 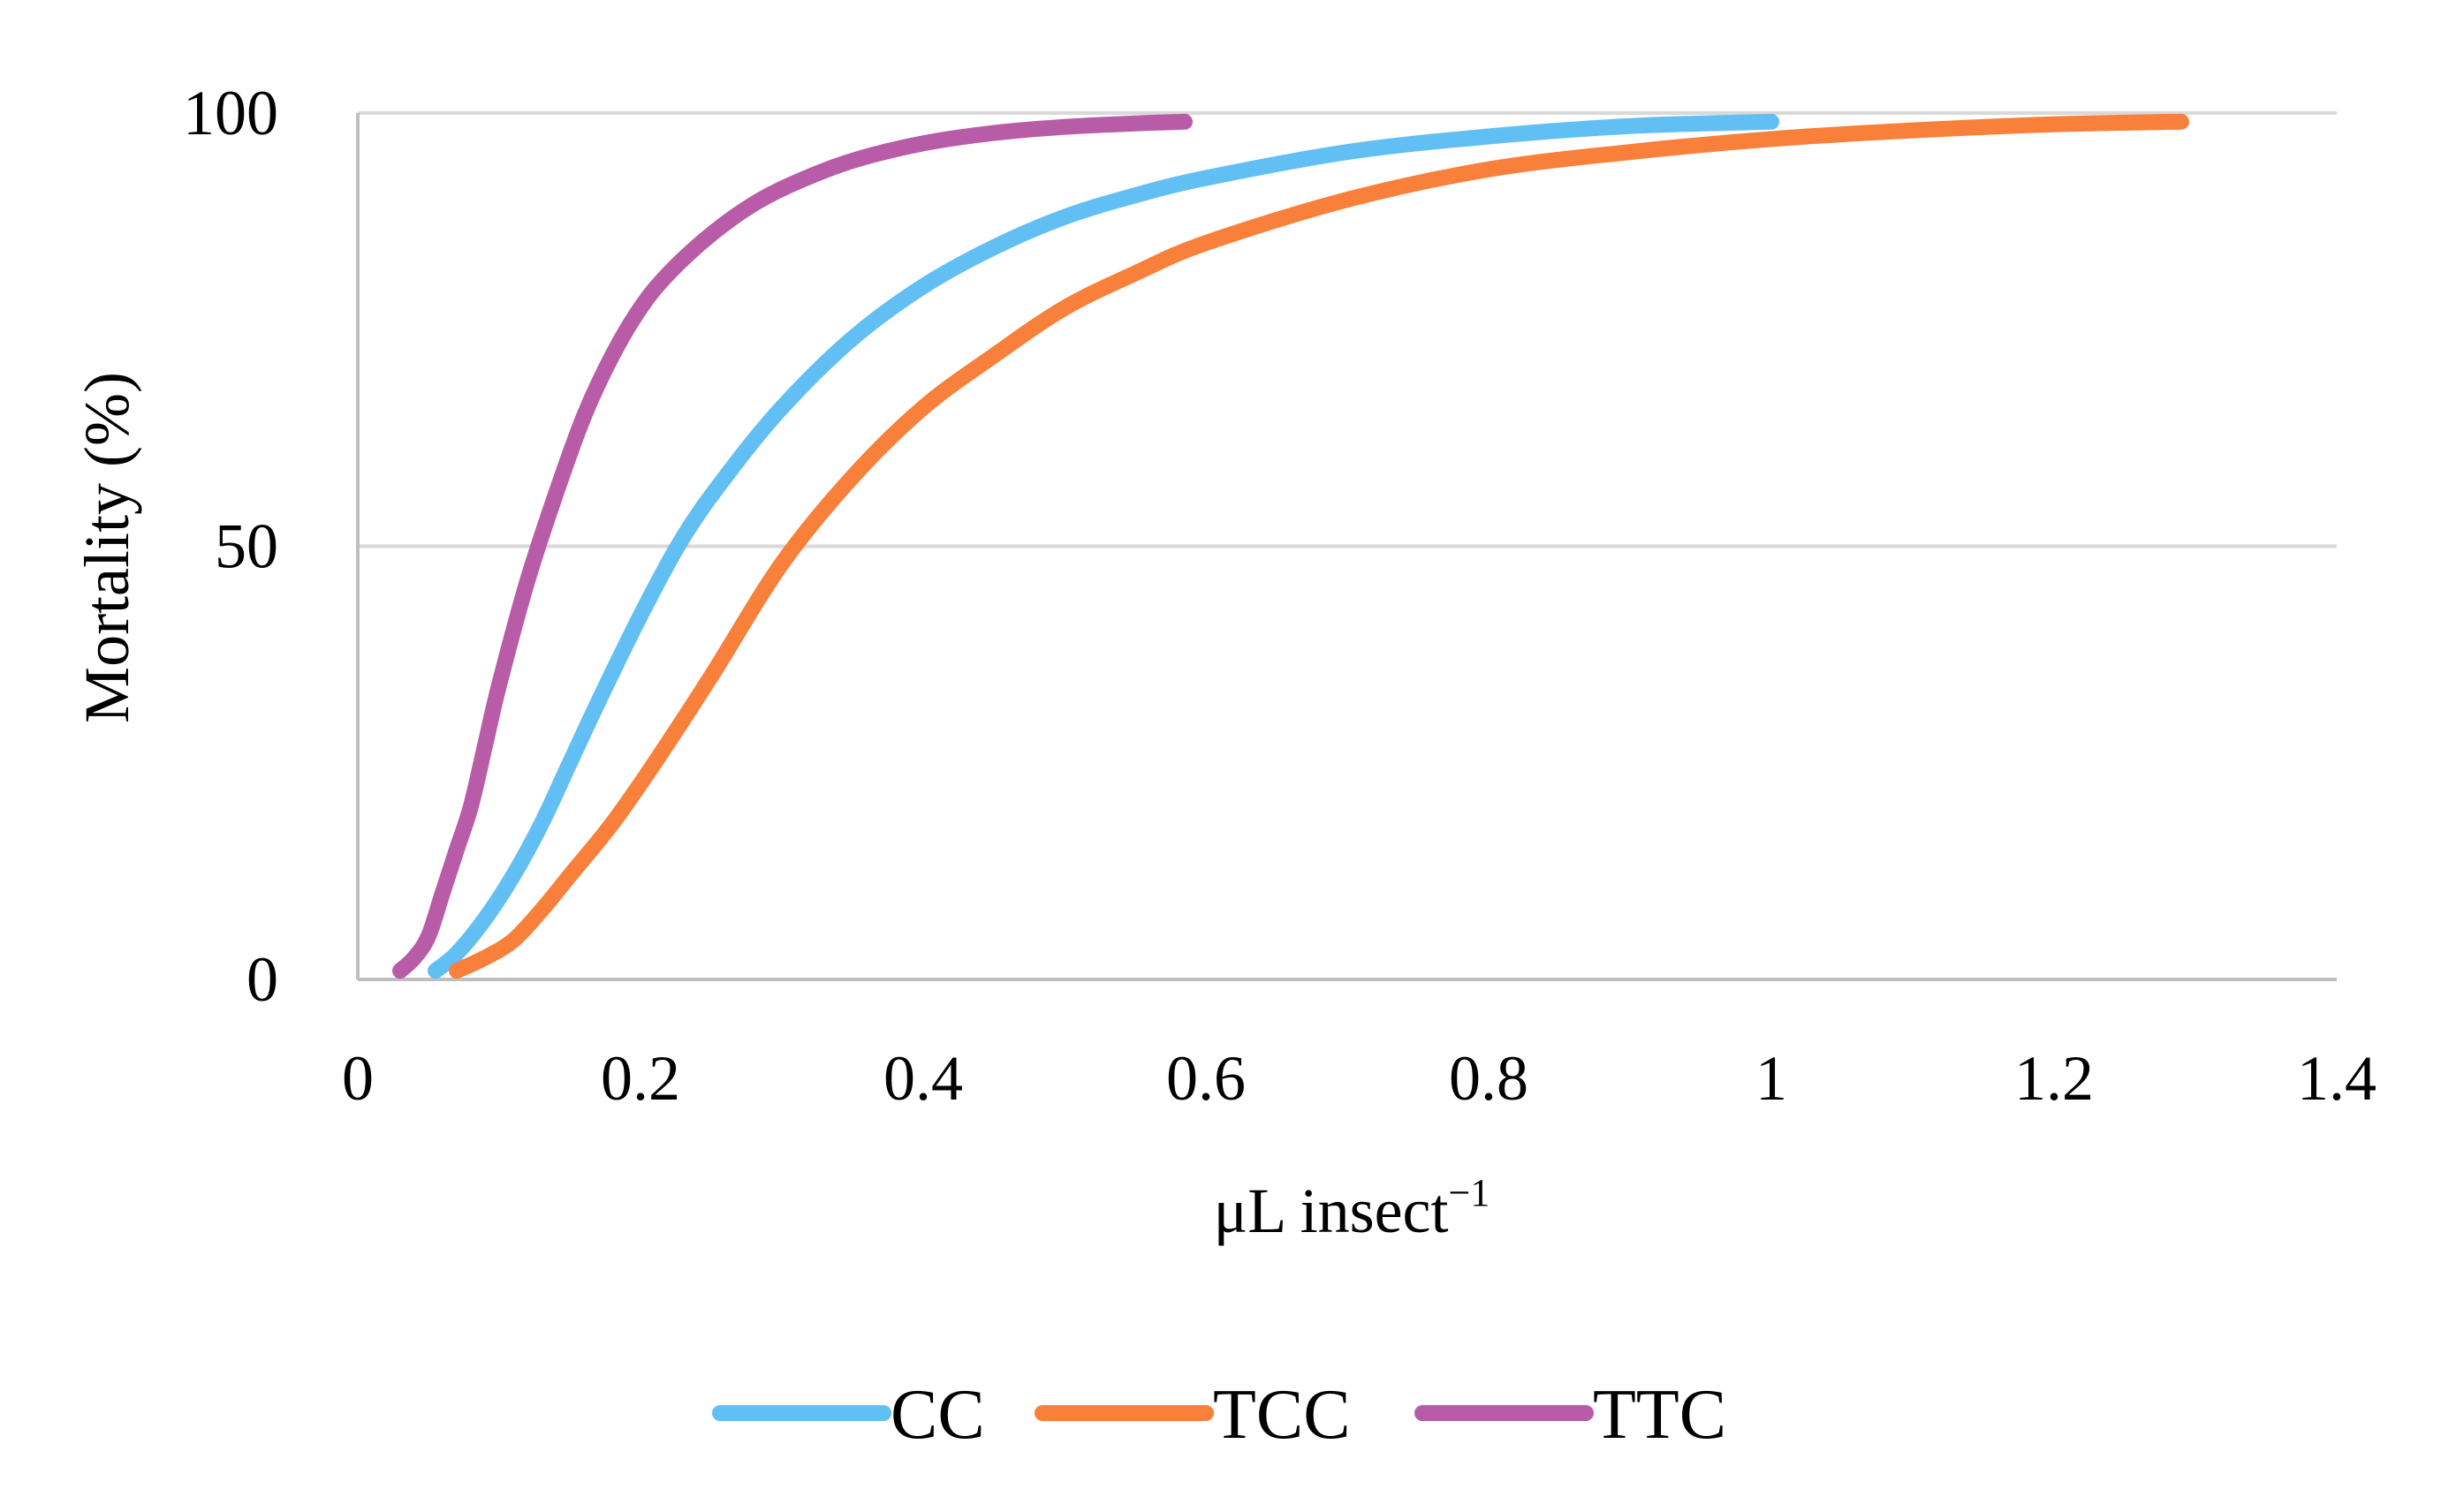 I want to click on y-tick-label: 100, so click(x=231, y=113).